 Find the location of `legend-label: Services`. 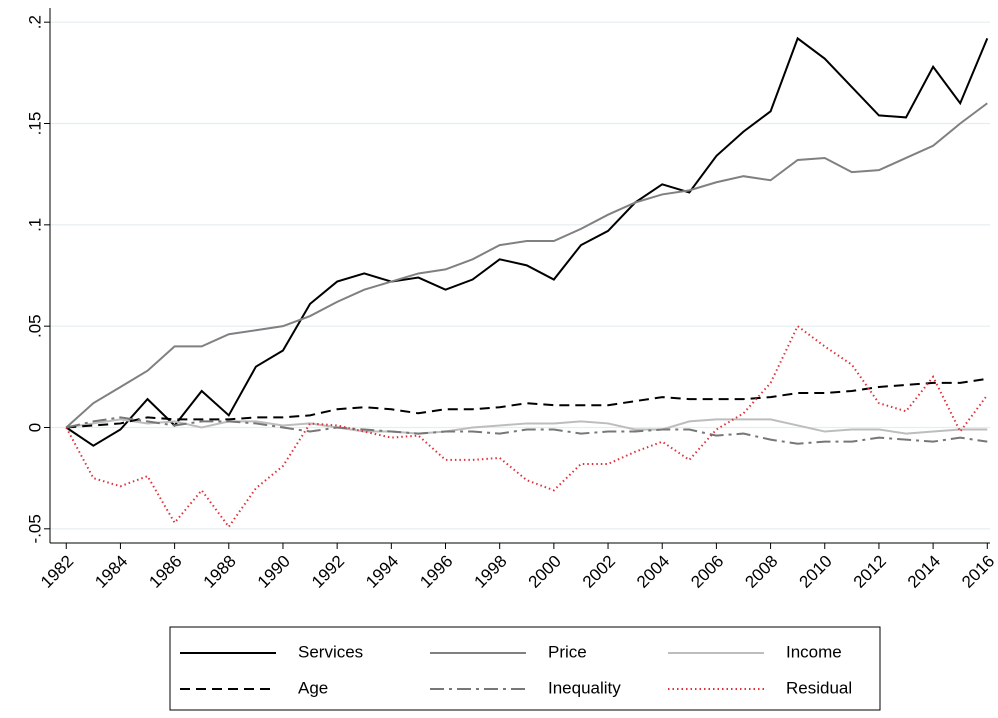

legend-label: Services is located at coordinates (330, 651).